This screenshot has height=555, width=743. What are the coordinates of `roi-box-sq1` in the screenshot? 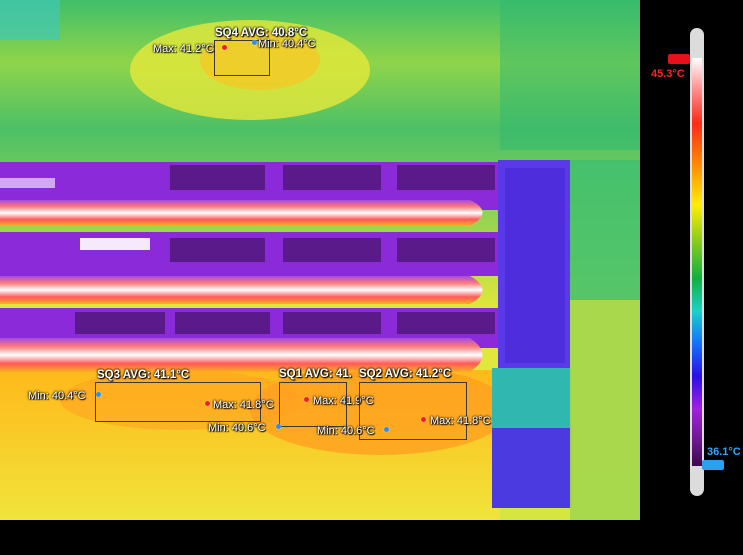 It's located at (313, 404).